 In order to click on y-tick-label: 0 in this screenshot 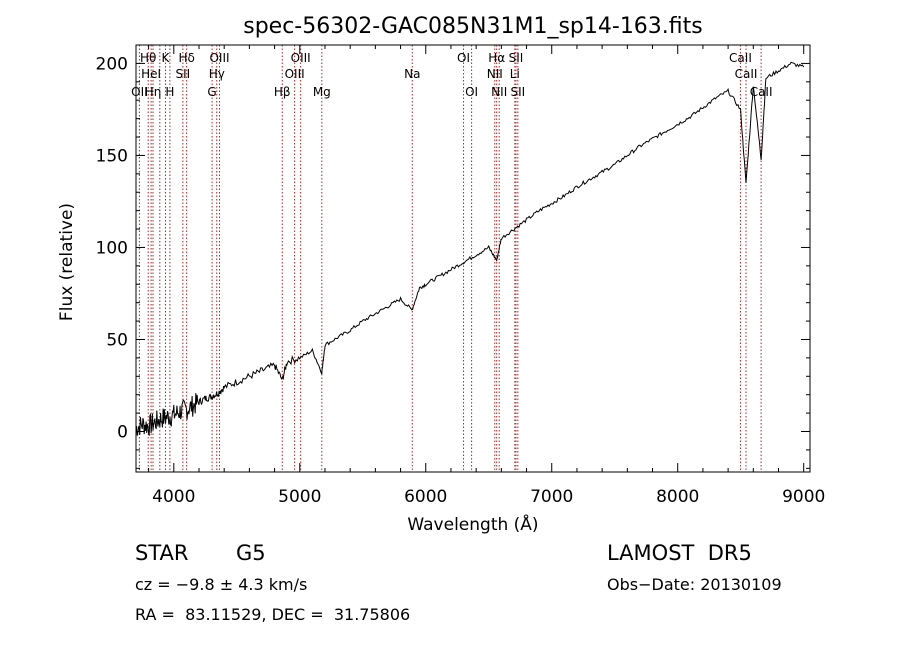, I will do `click(122, 433)`.